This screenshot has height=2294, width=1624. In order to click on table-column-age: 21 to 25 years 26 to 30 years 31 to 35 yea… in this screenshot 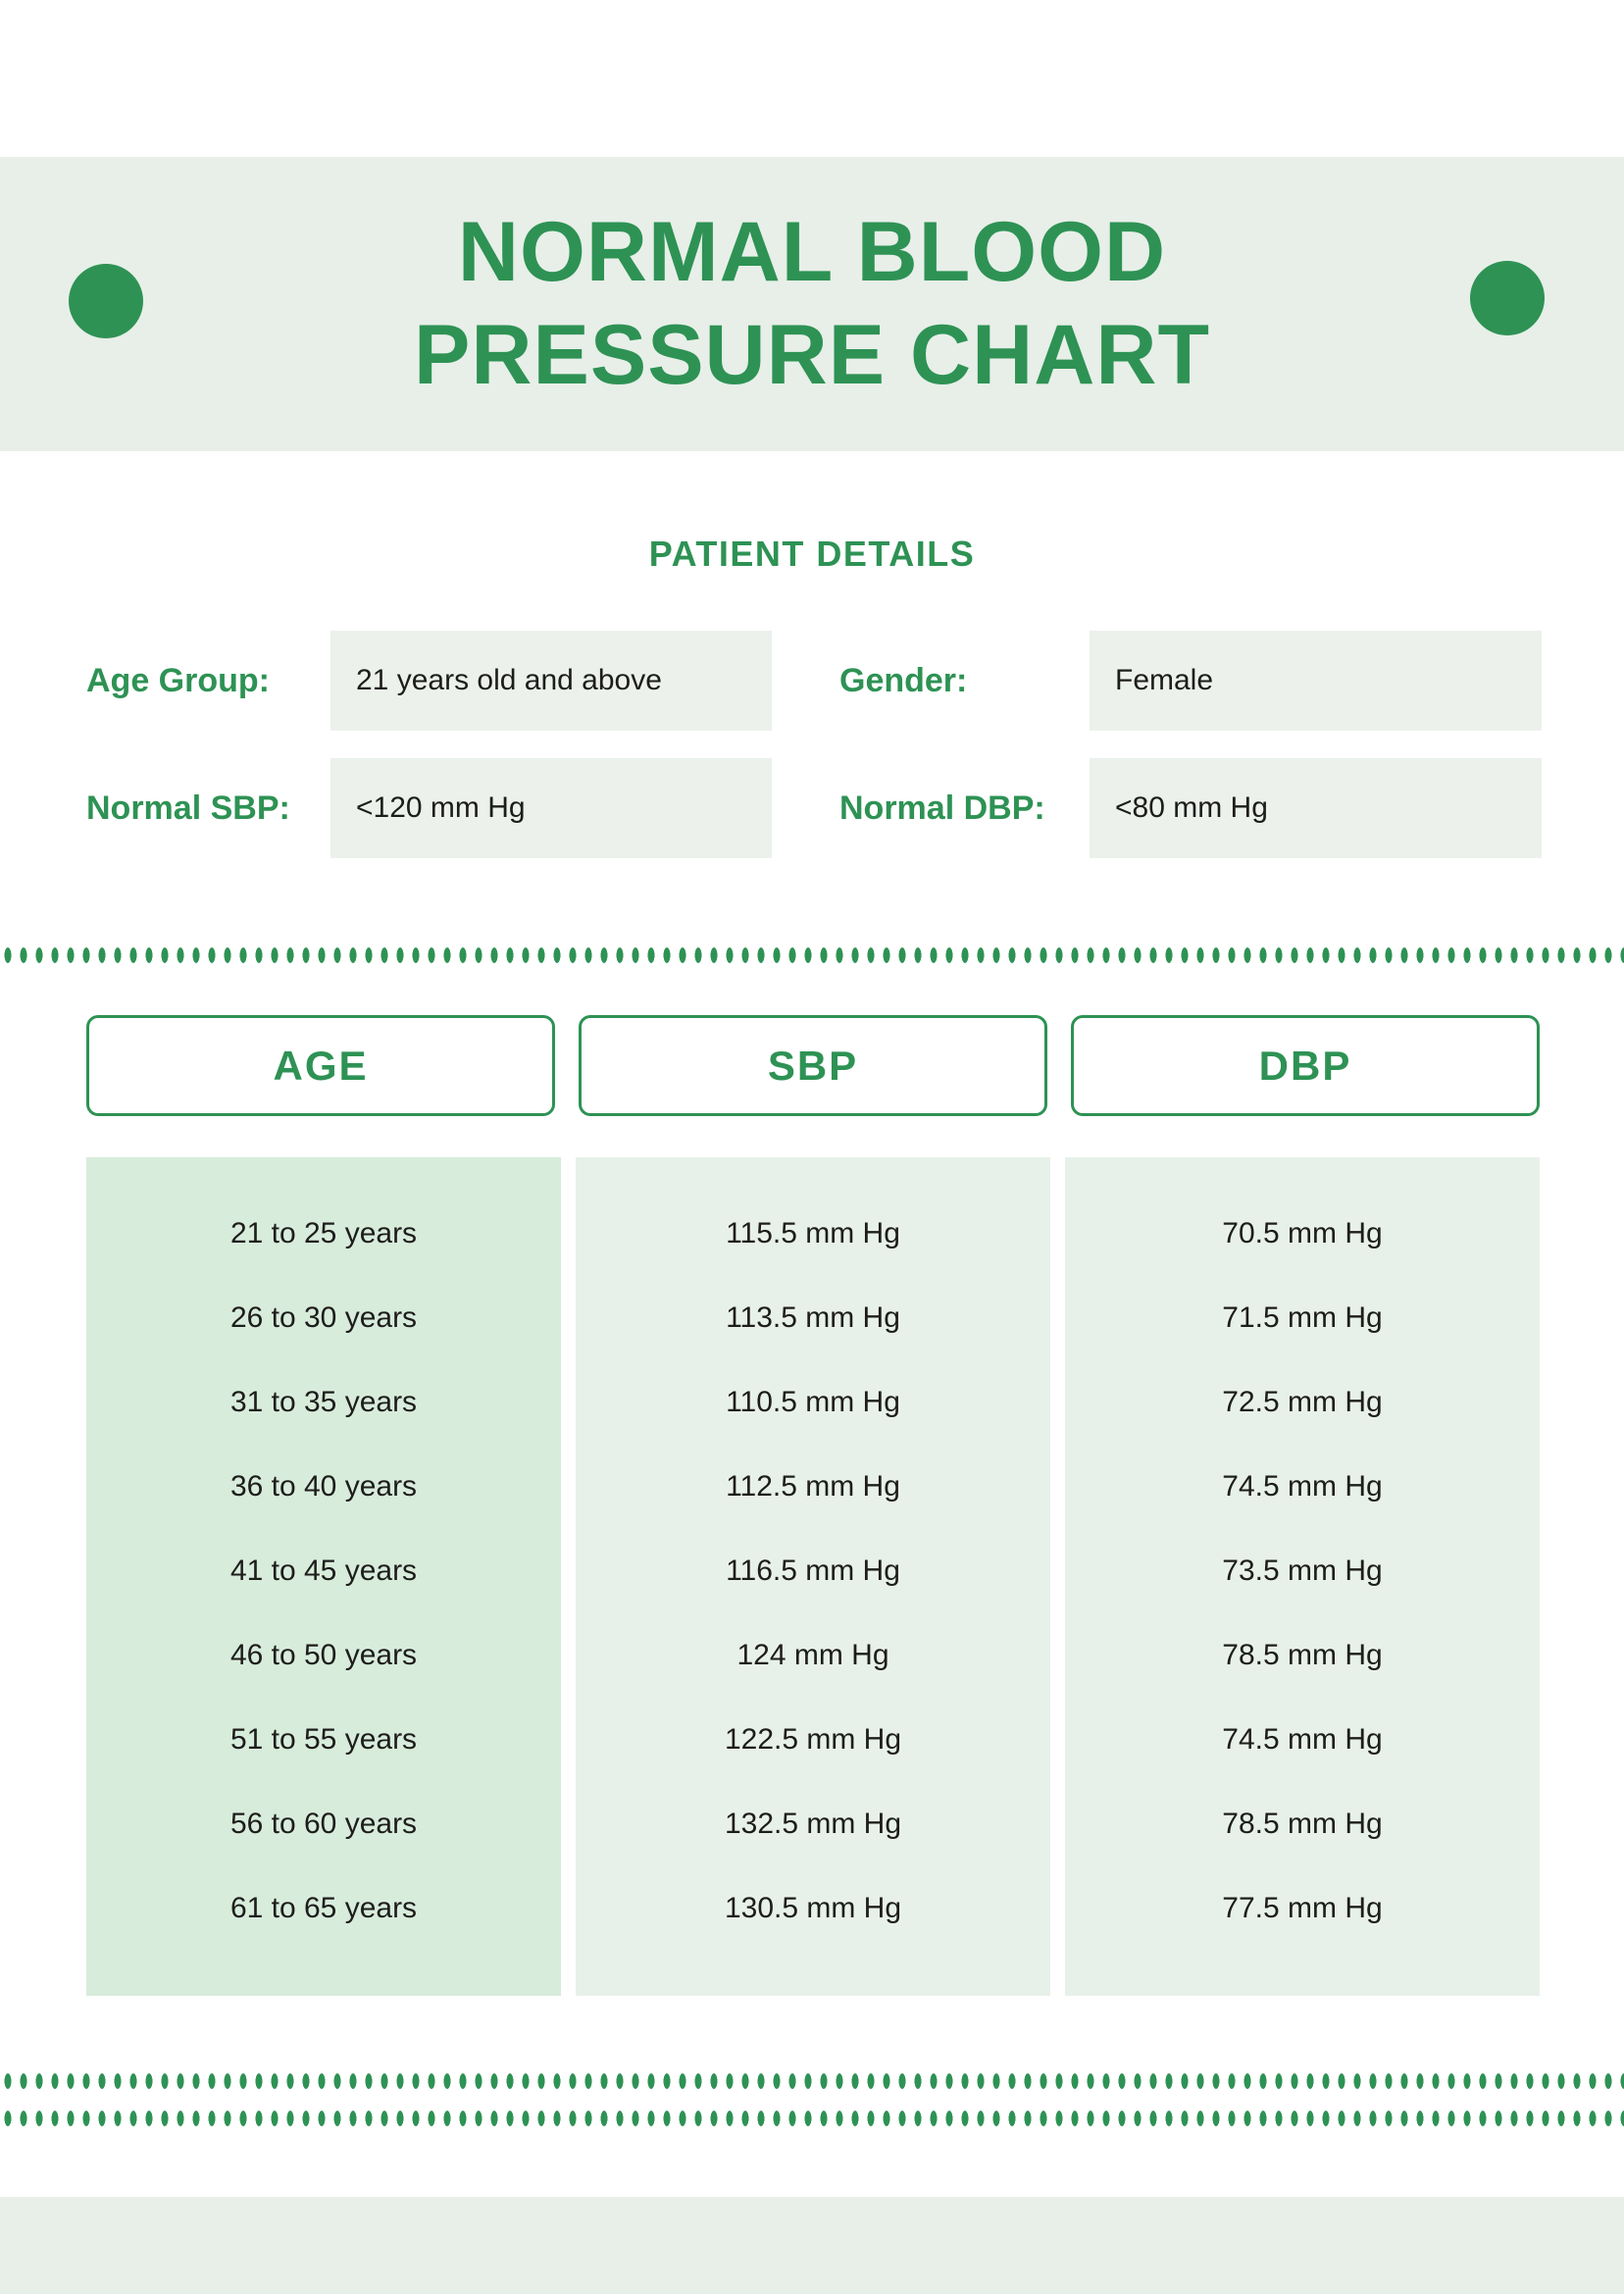, I will do `click(323, 1576)`.